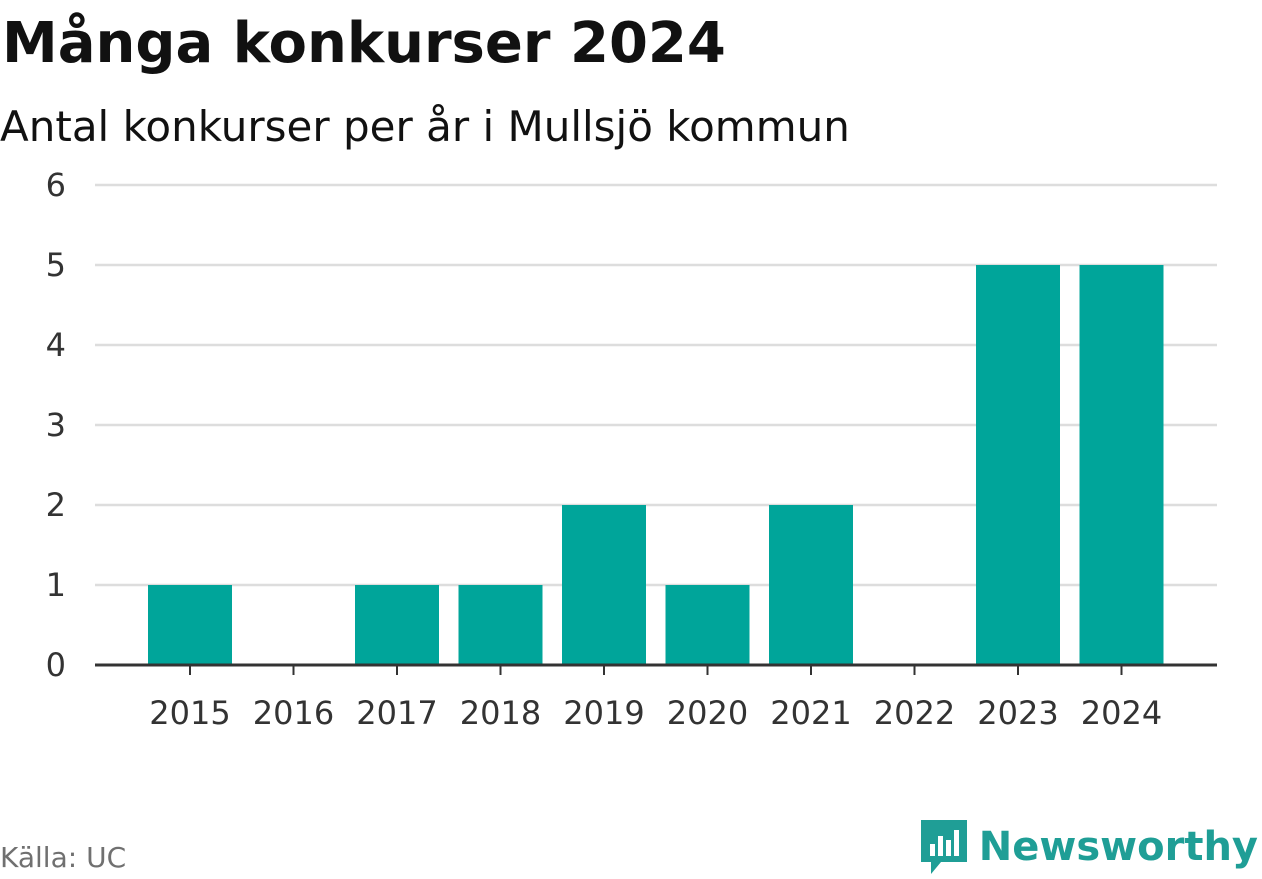  Describe the element at coordinates (293, 713) in the screenshot. I see `x-tick-label: 2016` at that location.